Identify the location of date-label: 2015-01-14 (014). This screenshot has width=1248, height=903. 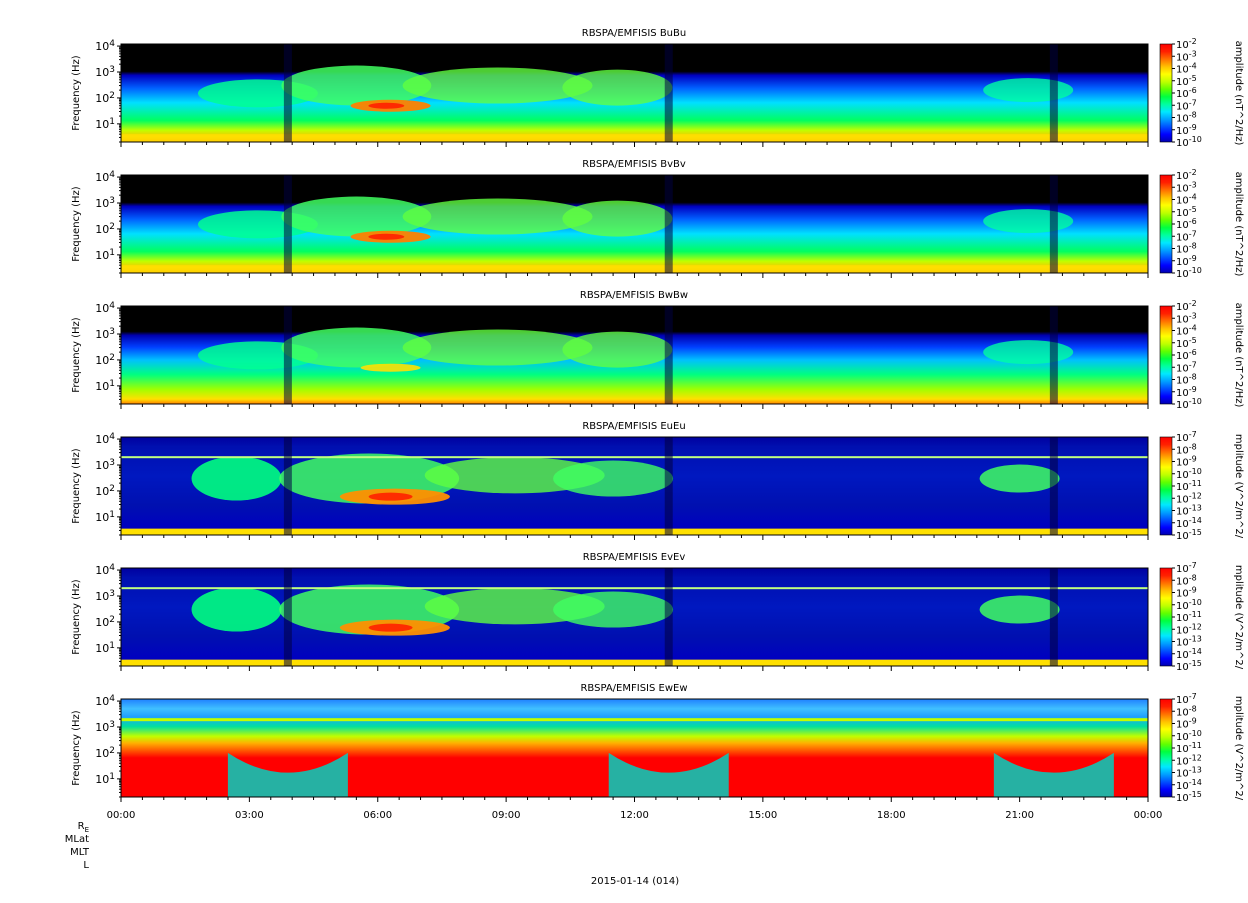
(635, 881).